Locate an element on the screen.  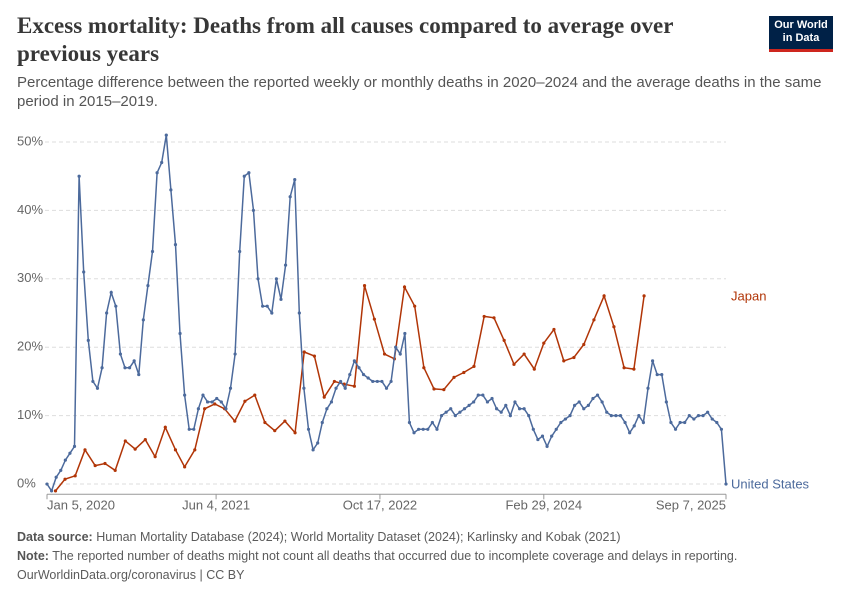
y-tick-label: 10% is located at coordinates (30, 414).